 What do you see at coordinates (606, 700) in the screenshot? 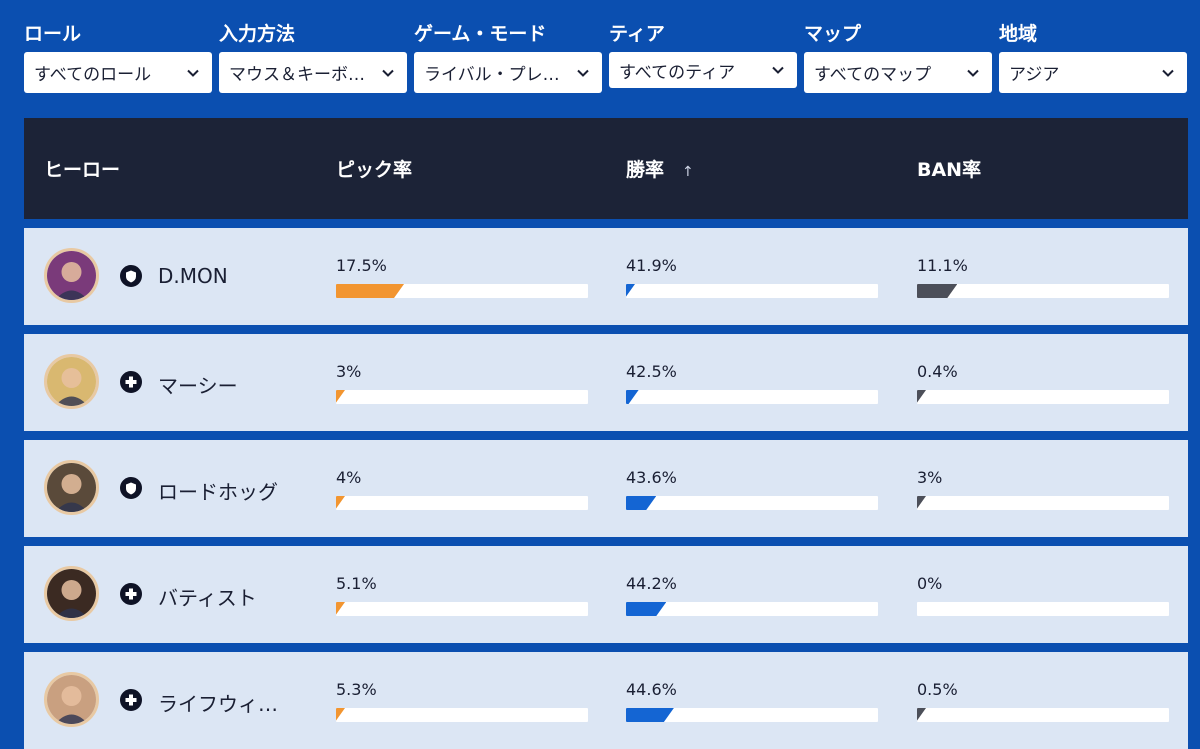
I see `table-row: ライフウィ… 5.3% 44.6% 0.5%` at bounding box center [606, 700].